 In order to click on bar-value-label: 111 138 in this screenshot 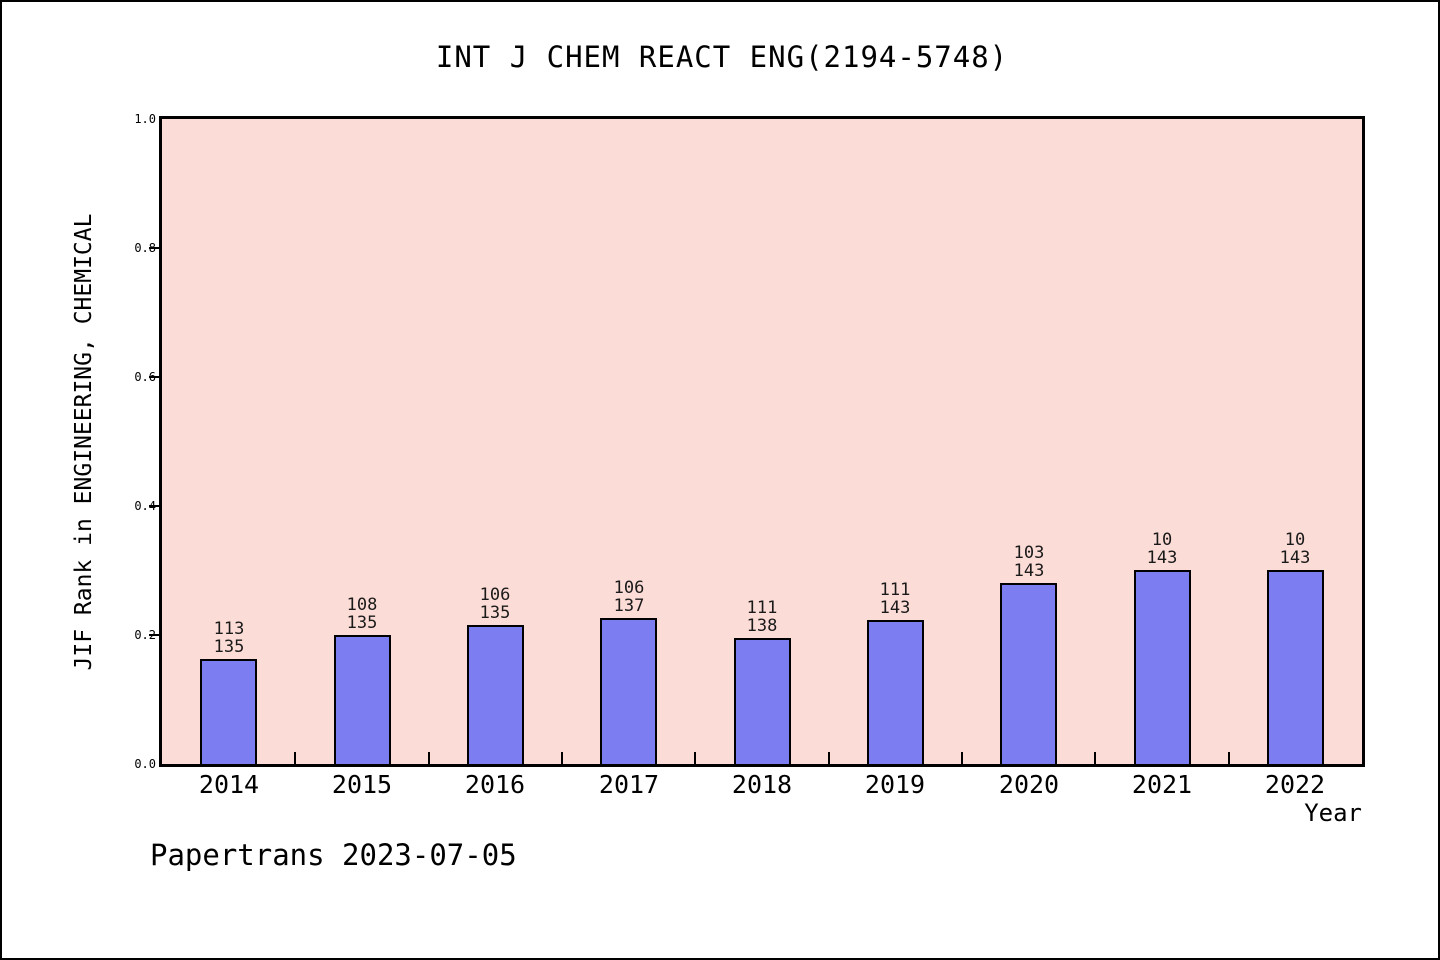, I will do `click(762, 617)`.